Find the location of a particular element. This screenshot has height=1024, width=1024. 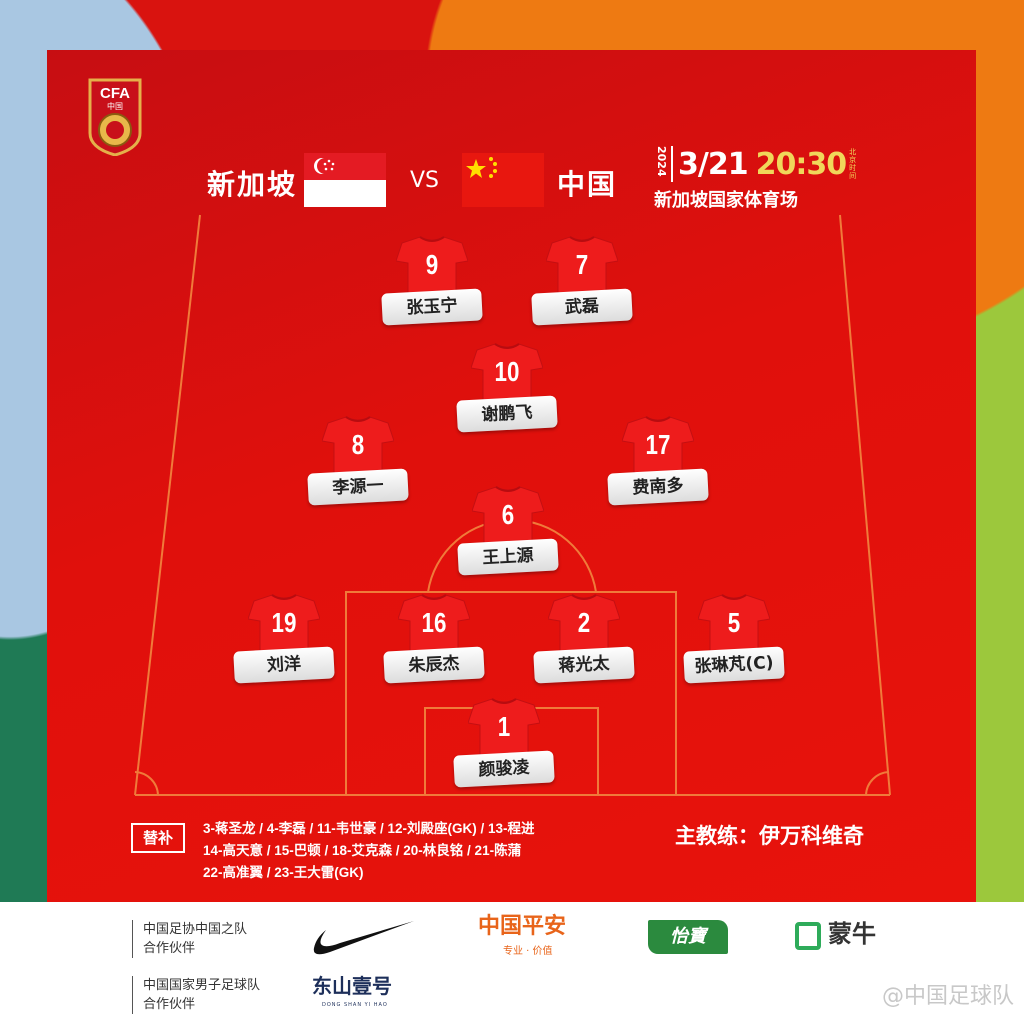

partner-label-line: 中国国家男子足球队 is located at coordinates (202, 985).